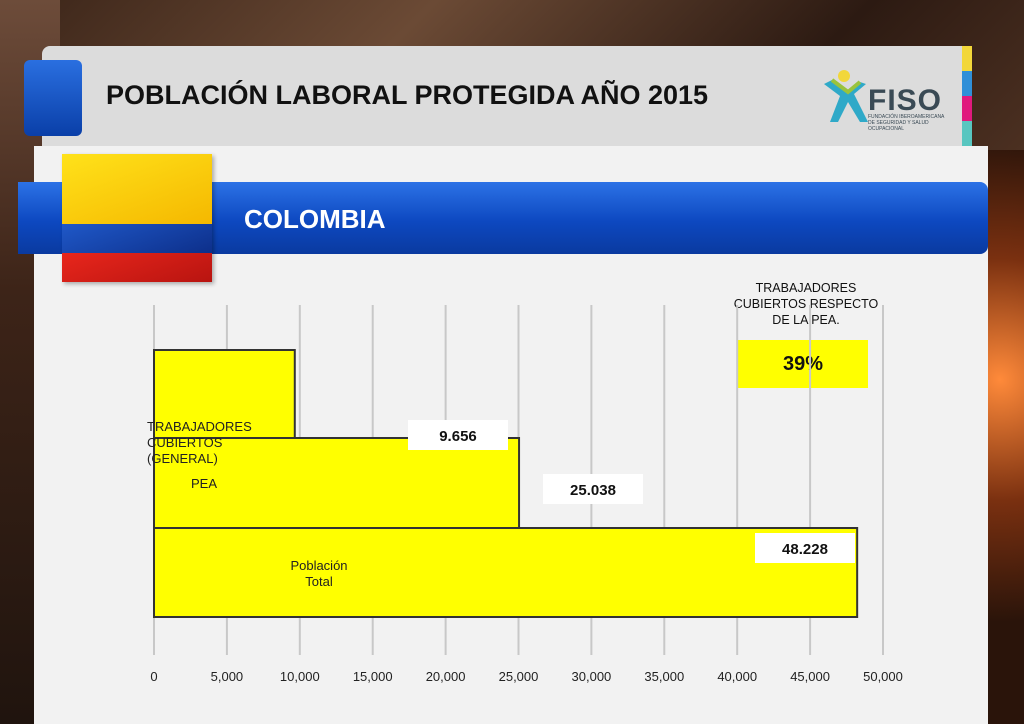 The image size is (1024, 724). What do you see at coordinates (137, 267) in the screenshot?
I see `flag-red-stripe` at bounding box center [137, 267].